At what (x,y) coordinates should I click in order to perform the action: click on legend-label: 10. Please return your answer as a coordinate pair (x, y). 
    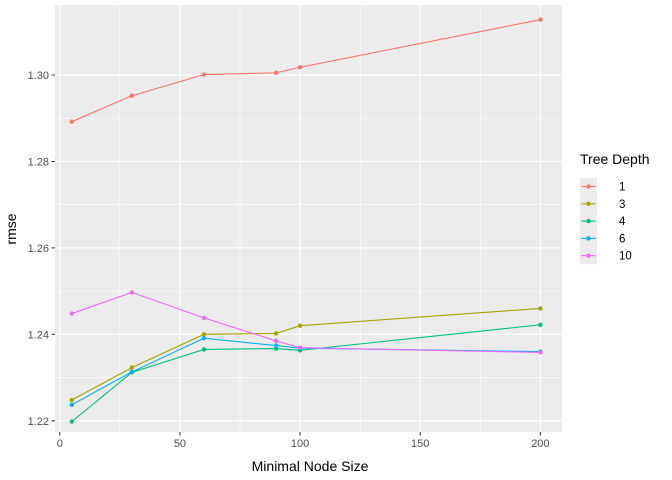
    Looking at the image, I should click on (625, 257).